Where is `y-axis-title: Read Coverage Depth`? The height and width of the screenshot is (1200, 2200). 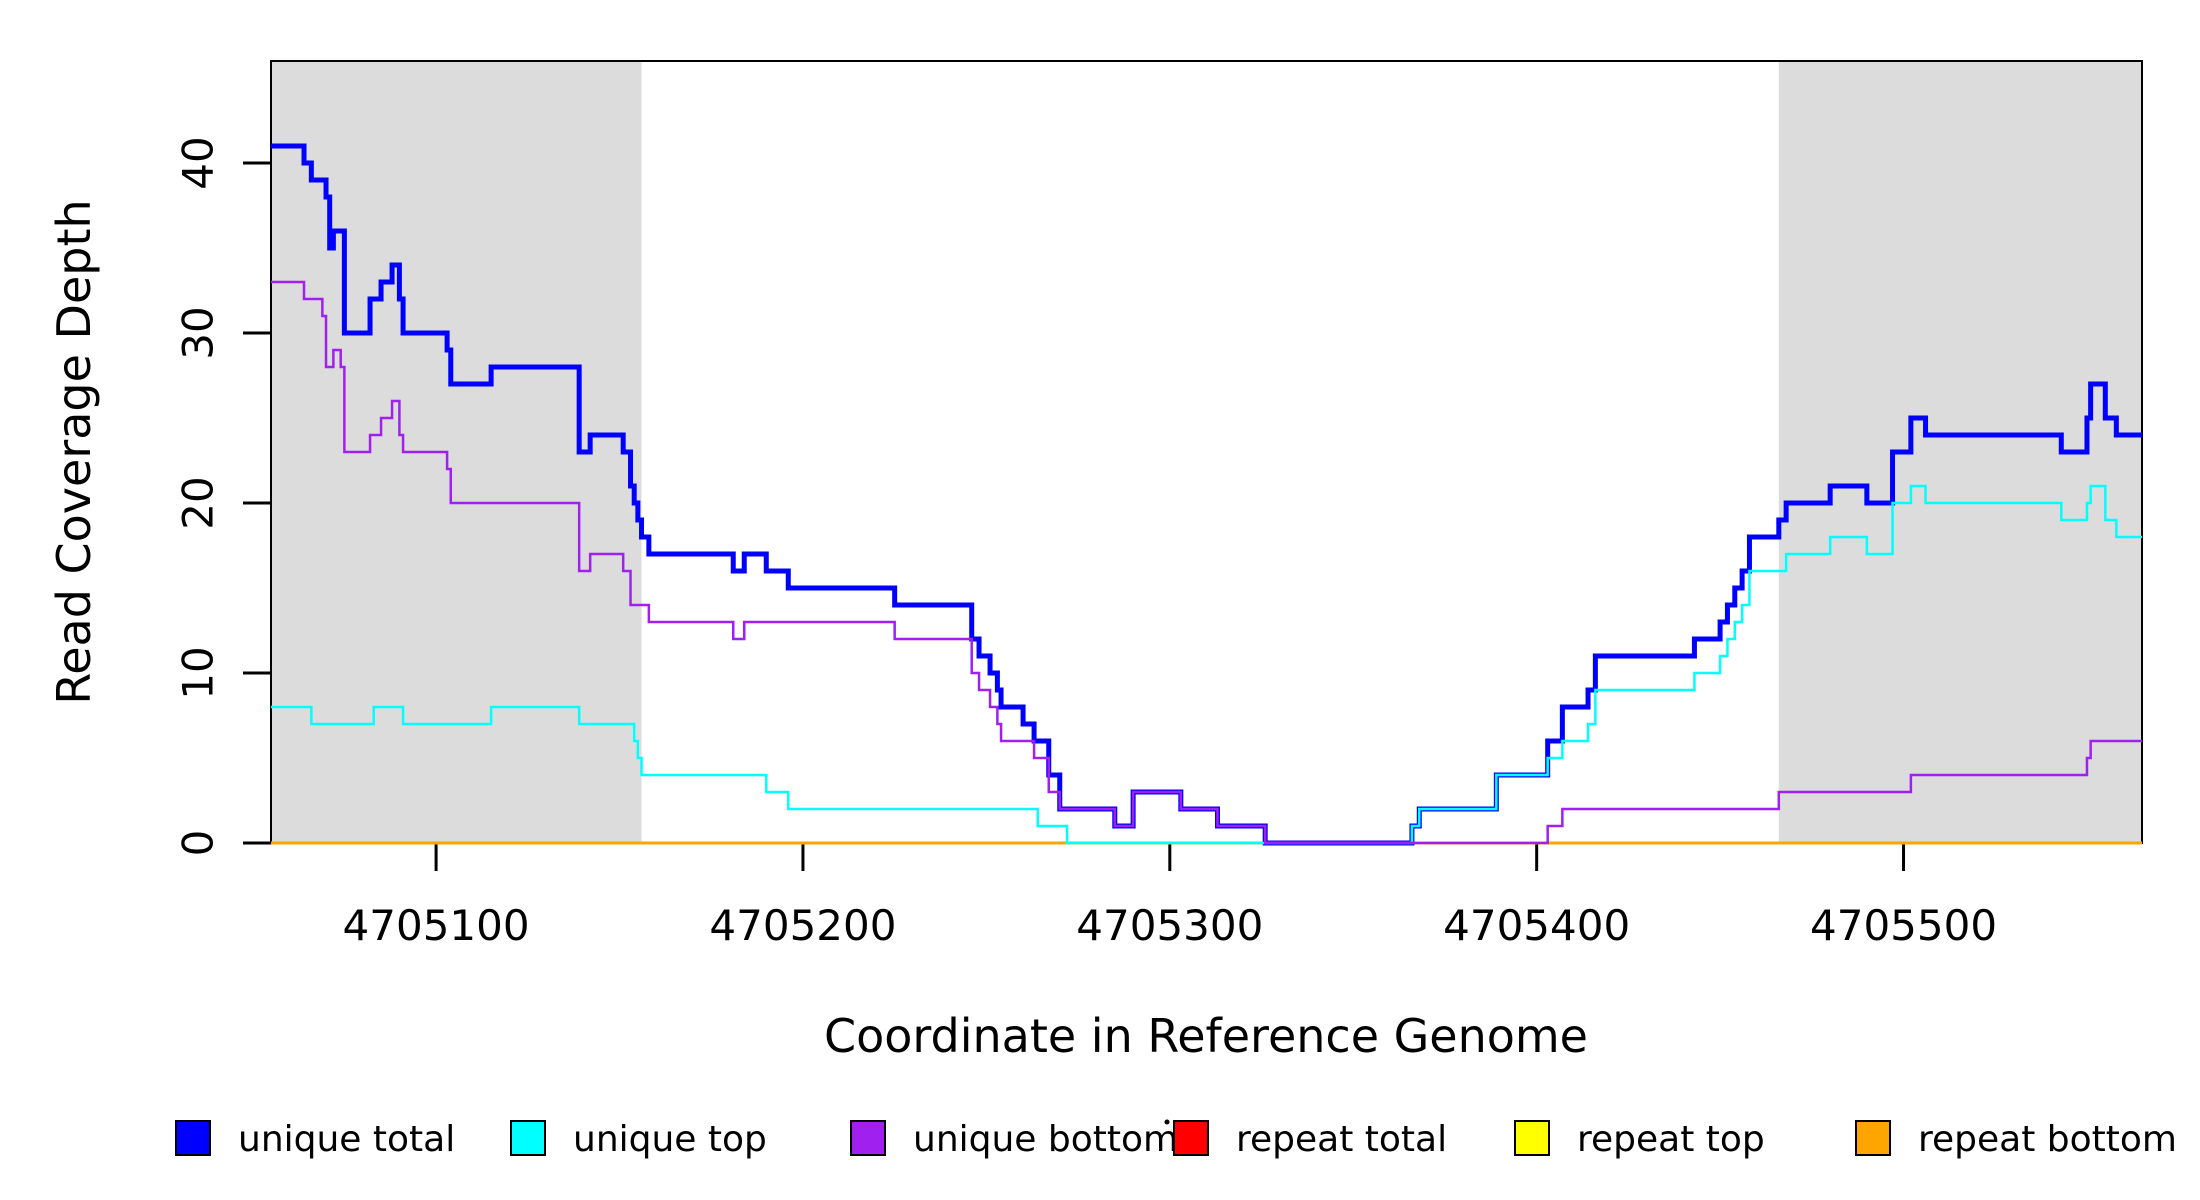
y-axis-title: Read Coverage Depth is located at coordinates (74, 451).